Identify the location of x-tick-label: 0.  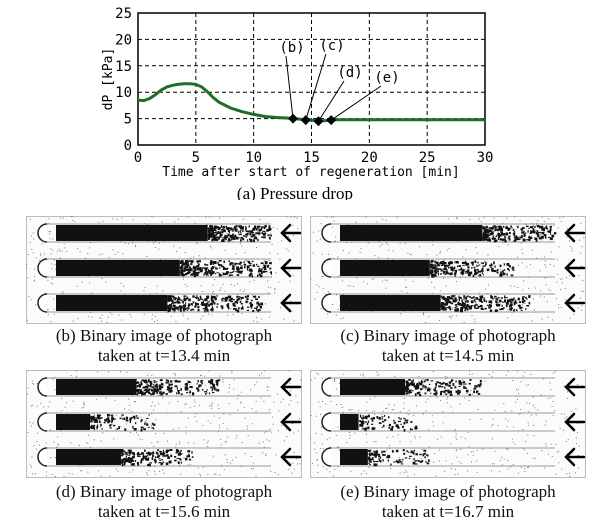
(138, 158).